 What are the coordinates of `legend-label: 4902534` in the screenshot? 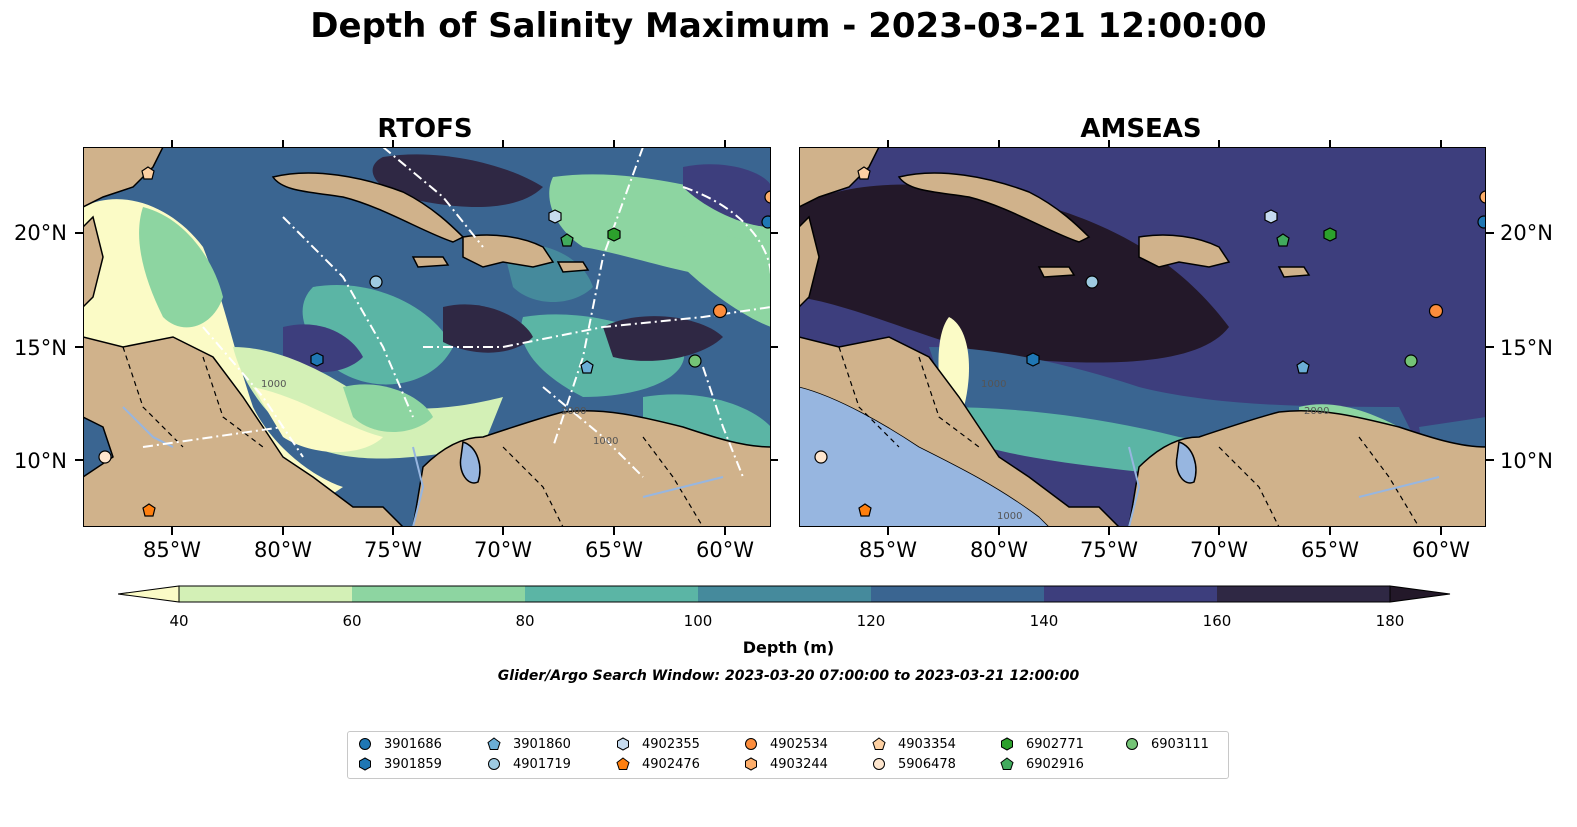 It's located at (799, 744).